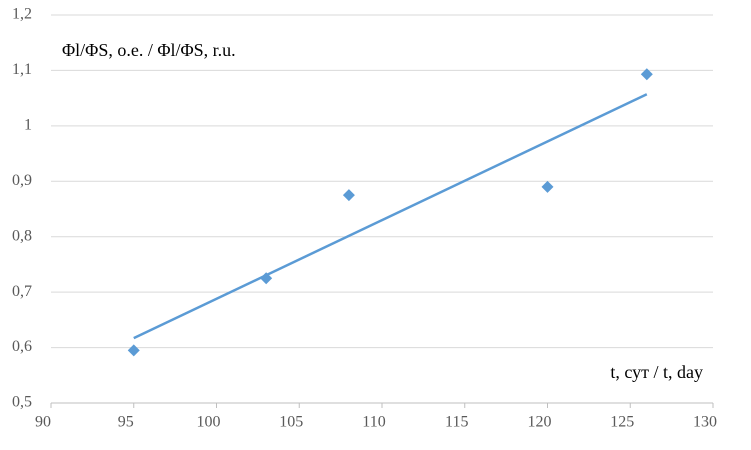 Image resolution: width=751 pixels, height=450 pixels. I want to click on y-tick-label: 0,5, so click(22, 402).